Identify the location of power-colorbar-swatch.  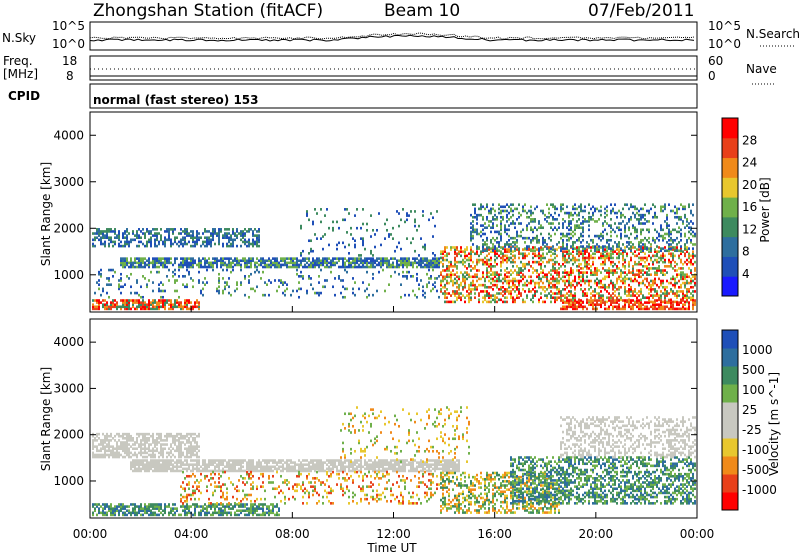
(730, 128).